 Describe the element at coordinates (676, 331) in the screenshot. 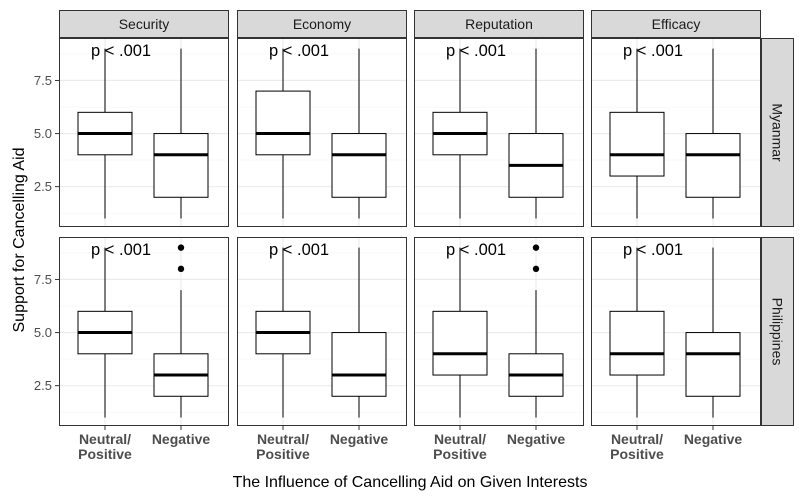

I see `panel-border-philippines-efficacy` at that location.